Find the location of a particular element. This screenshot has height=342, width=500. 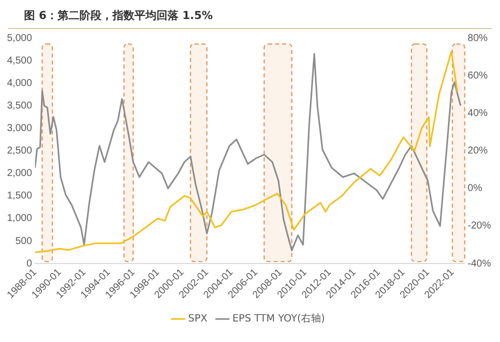

y-tick-label: 1,500 is located at coordinates (19, 196).